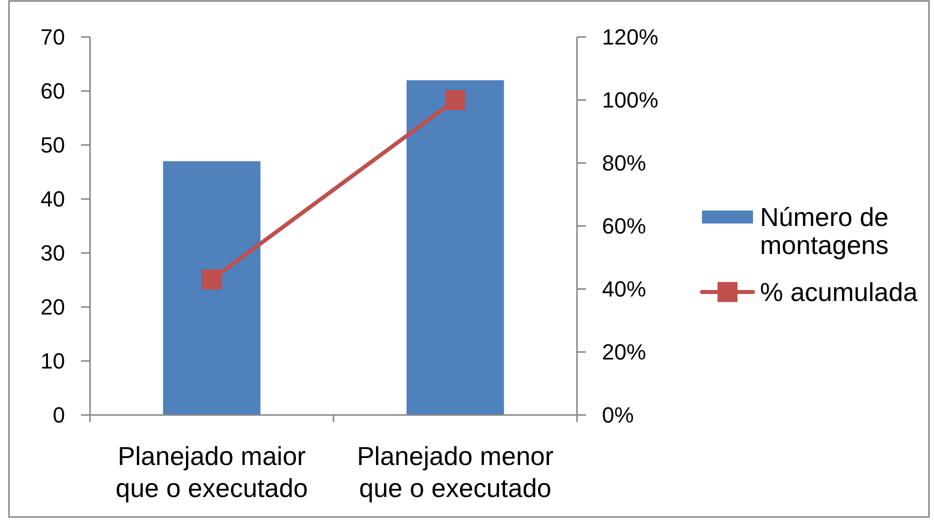 The width and height of the screenshot is (934, 525). Describe the element at coordinates (839, 292) in the screenshot. I see `legend-label: % acumulada` at that location.